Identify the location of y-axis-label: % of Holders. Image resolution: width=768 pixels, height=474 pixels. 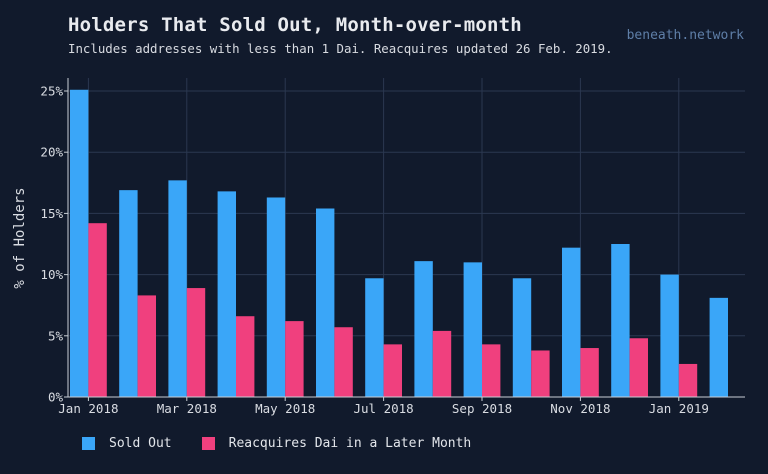
(20, 237).